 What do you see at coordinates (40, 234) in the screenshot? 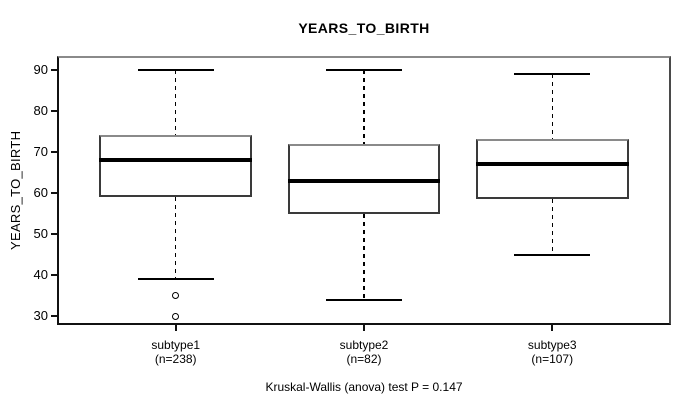
I see `y-tick-label: 50` at bounding box center [40, 234].